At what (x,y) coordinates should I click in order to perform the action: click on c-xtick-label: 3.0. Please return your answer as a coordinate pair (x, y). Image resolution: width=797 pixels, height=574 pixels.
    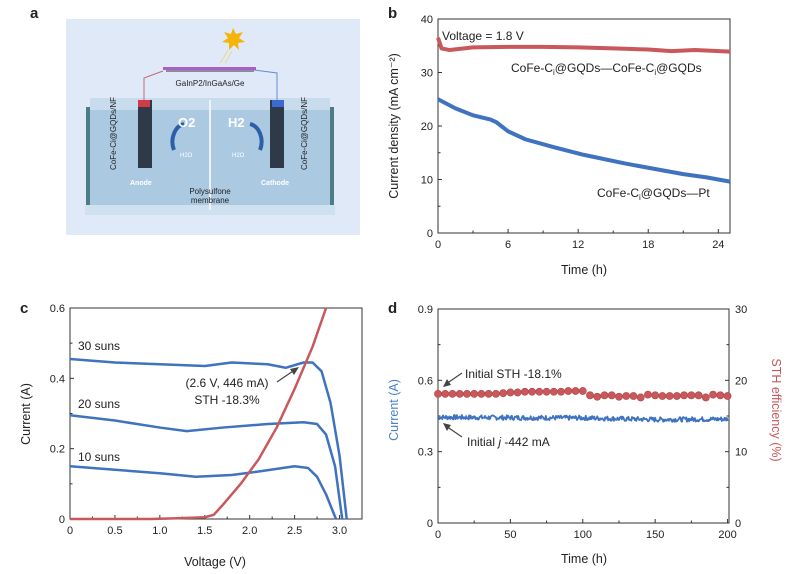
    Looking at the image, I should click on (339, 531).